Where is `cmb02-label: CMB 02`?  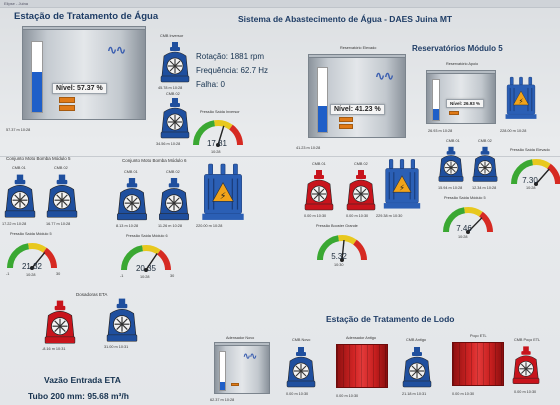
cmb02-label: CMB 02 is located at coordinates (173, 94).